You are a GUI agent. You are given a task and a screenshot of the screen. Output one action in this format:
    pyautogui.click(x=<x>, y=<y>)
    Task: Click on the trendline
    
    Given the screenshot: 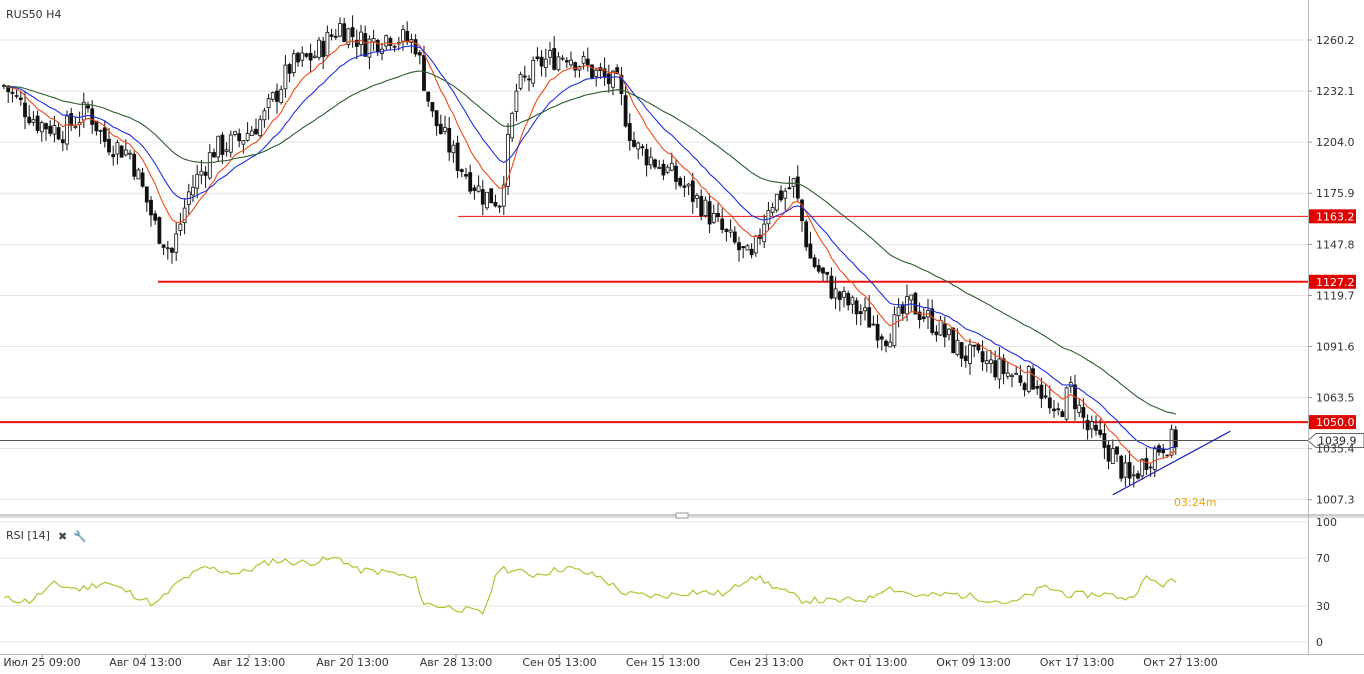 What is the action you would take?
    pyautogui.click(x=1171, y=463)
    